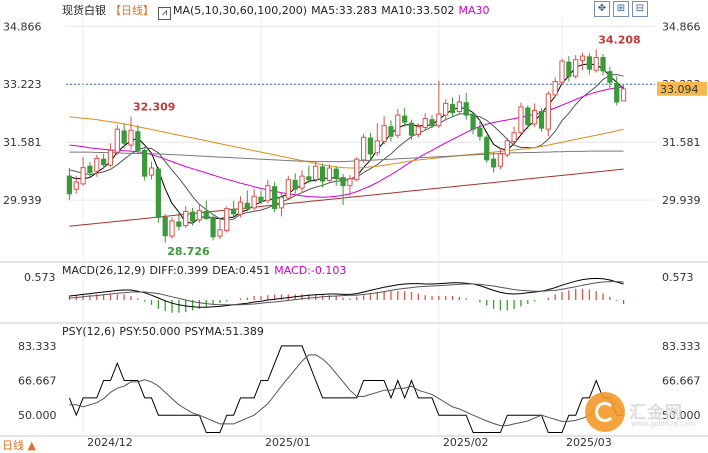 The height and width of the screenshot is (453, 708). Describe the element at coordinates (37, 381) in the screenshot. I see `psy-tick-label-left: 66.667` at that location.